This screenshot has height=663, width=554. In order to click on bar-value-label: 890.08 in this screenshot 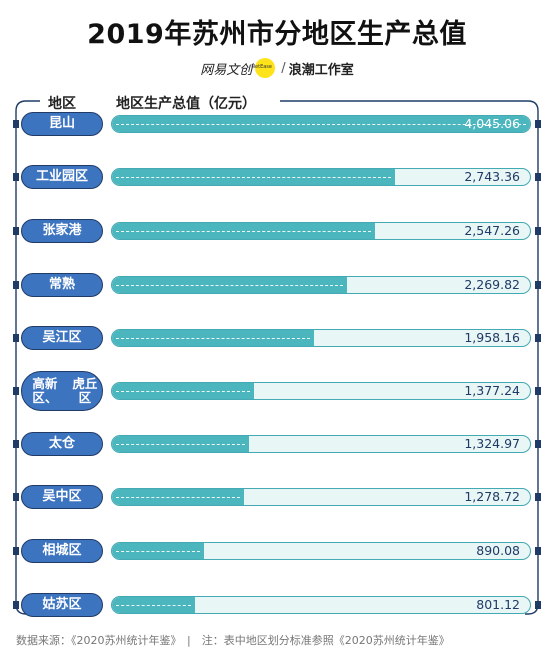, I will do `click(498, 550)`.